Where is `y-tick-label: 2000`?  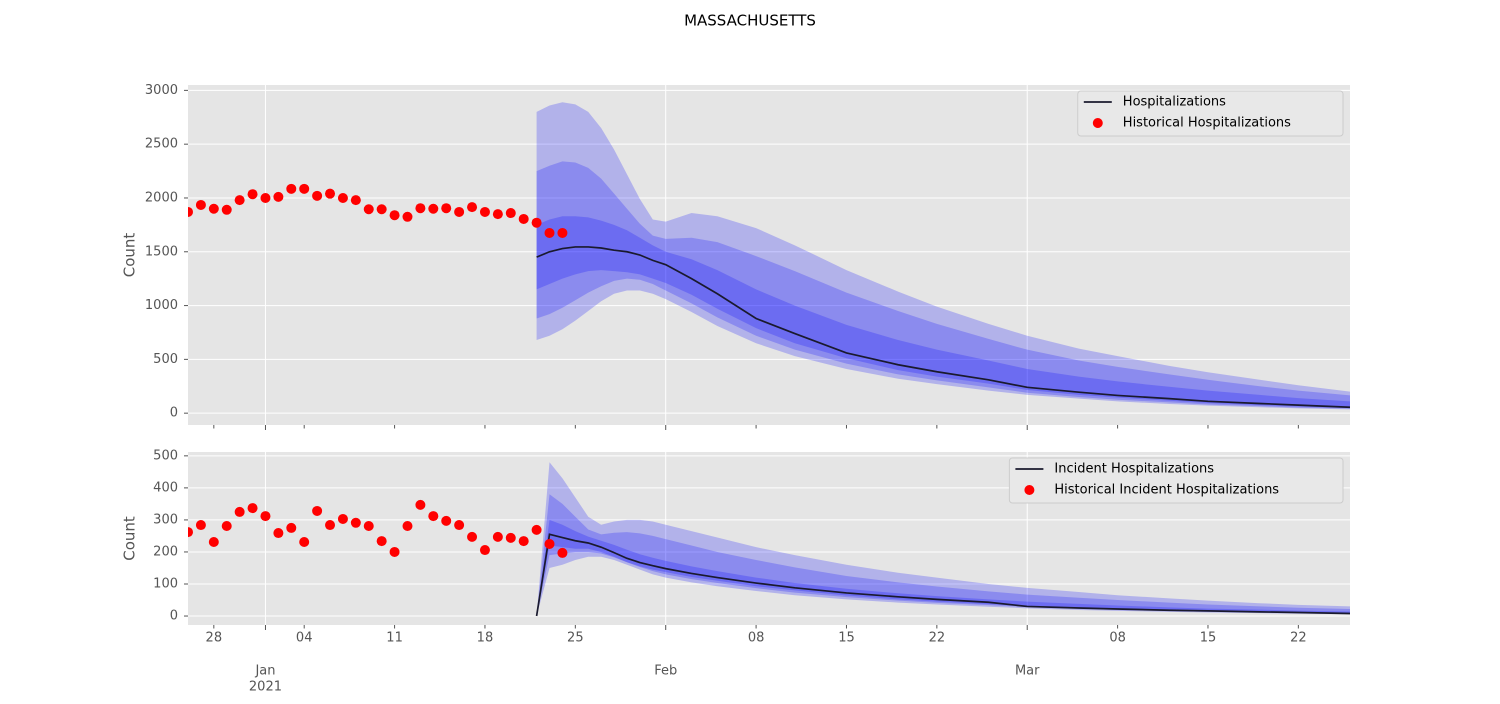
y-tick-label: 2000 is located at coordinates (161, 197).